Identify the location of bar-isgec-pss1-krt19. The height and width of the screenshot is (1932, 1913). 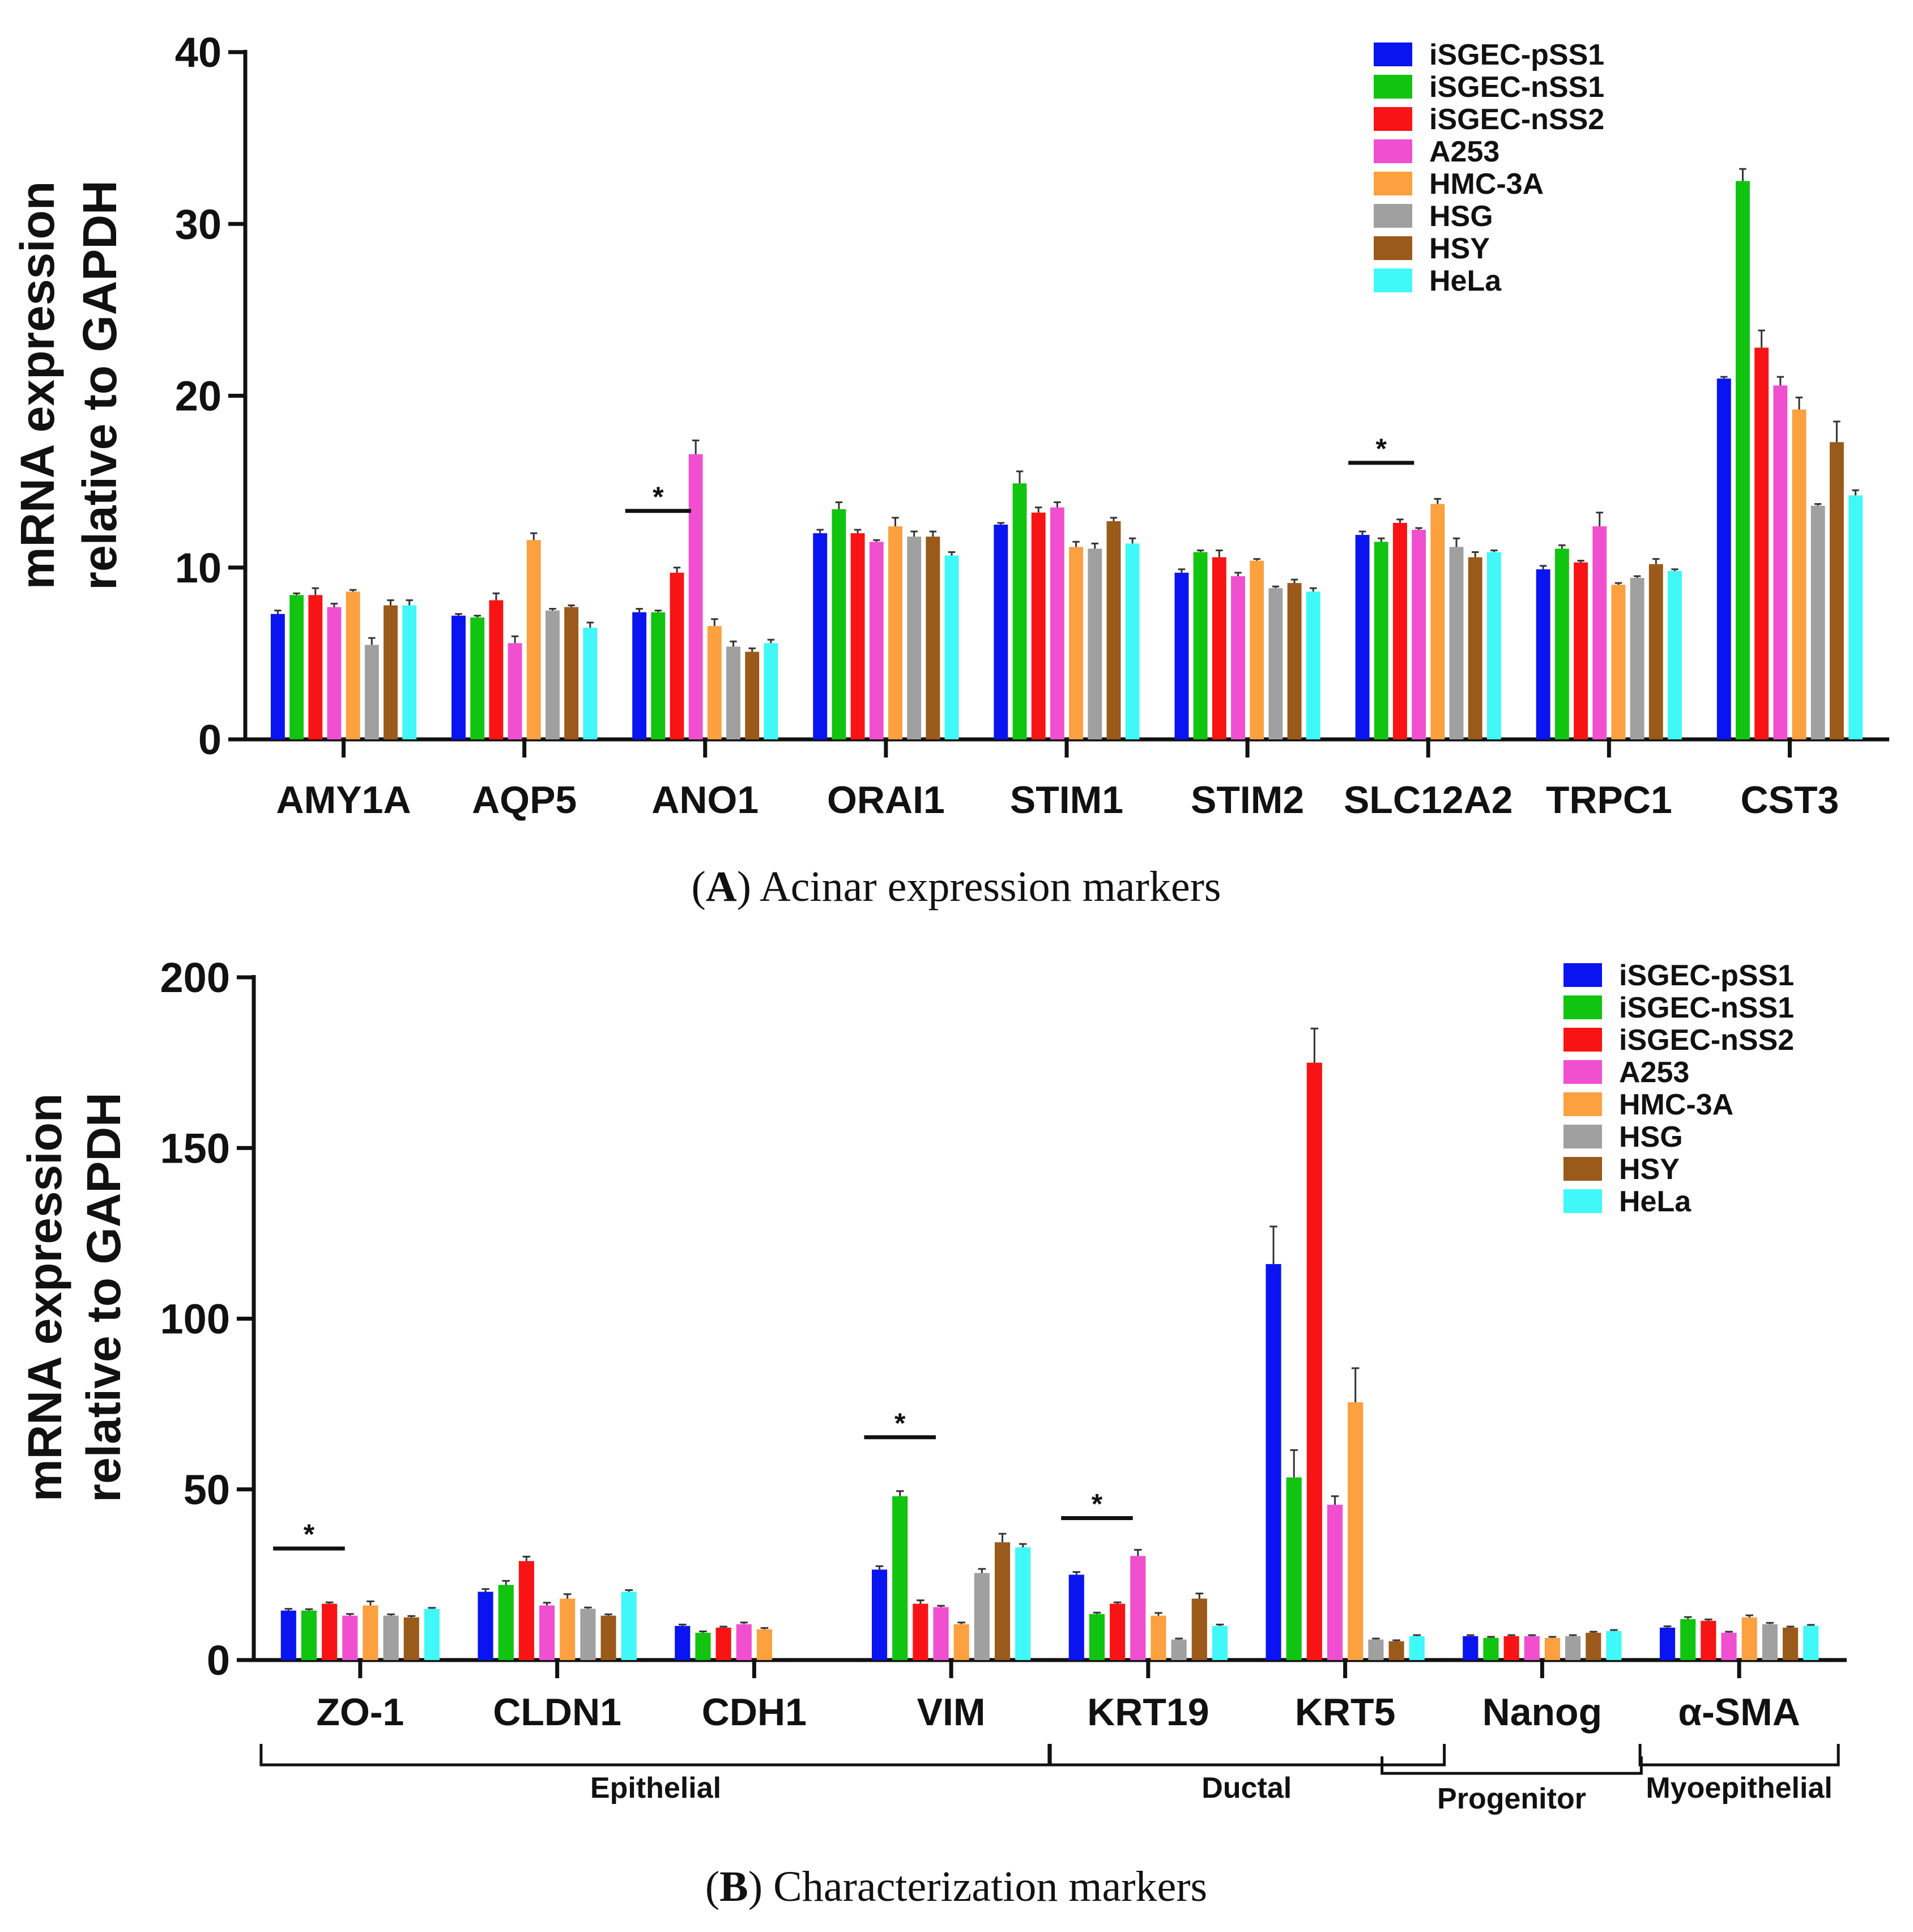
(1076, 1617).